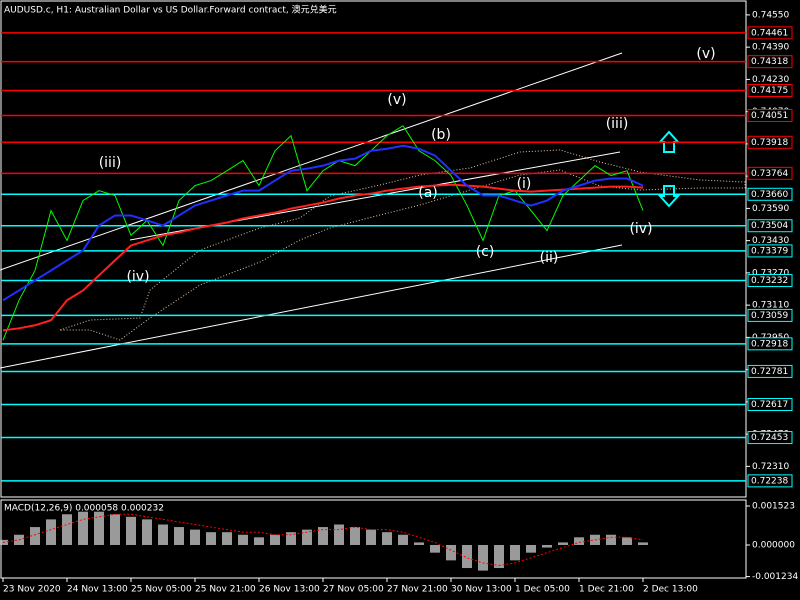 Image resolution: width=800 pixels, height=600 pixels. Describe the element at coordinates (770, 15) in the screenshot. I see `y-tick-label: 0.74550` at that location.